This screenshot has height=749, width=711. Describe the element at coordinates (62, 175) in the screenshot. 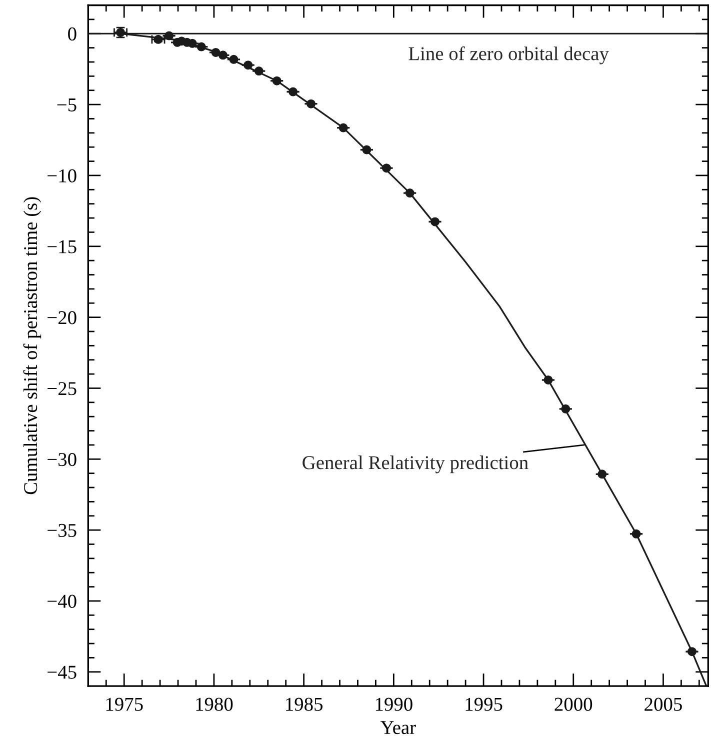

I see `y-tick-label: −10` at that location.